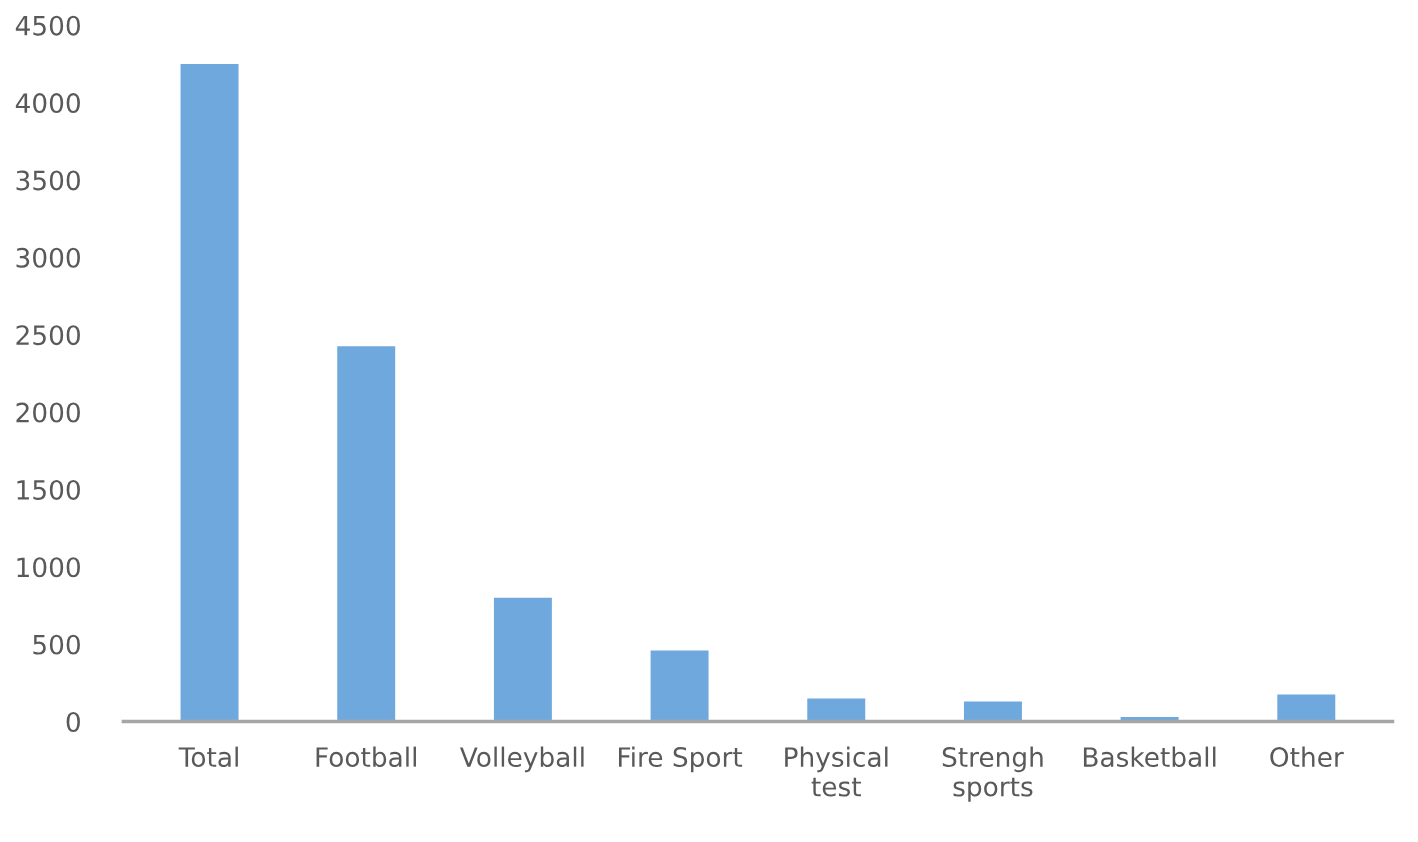  I want to click on y-tick-label: 1000, so click(48, 567).